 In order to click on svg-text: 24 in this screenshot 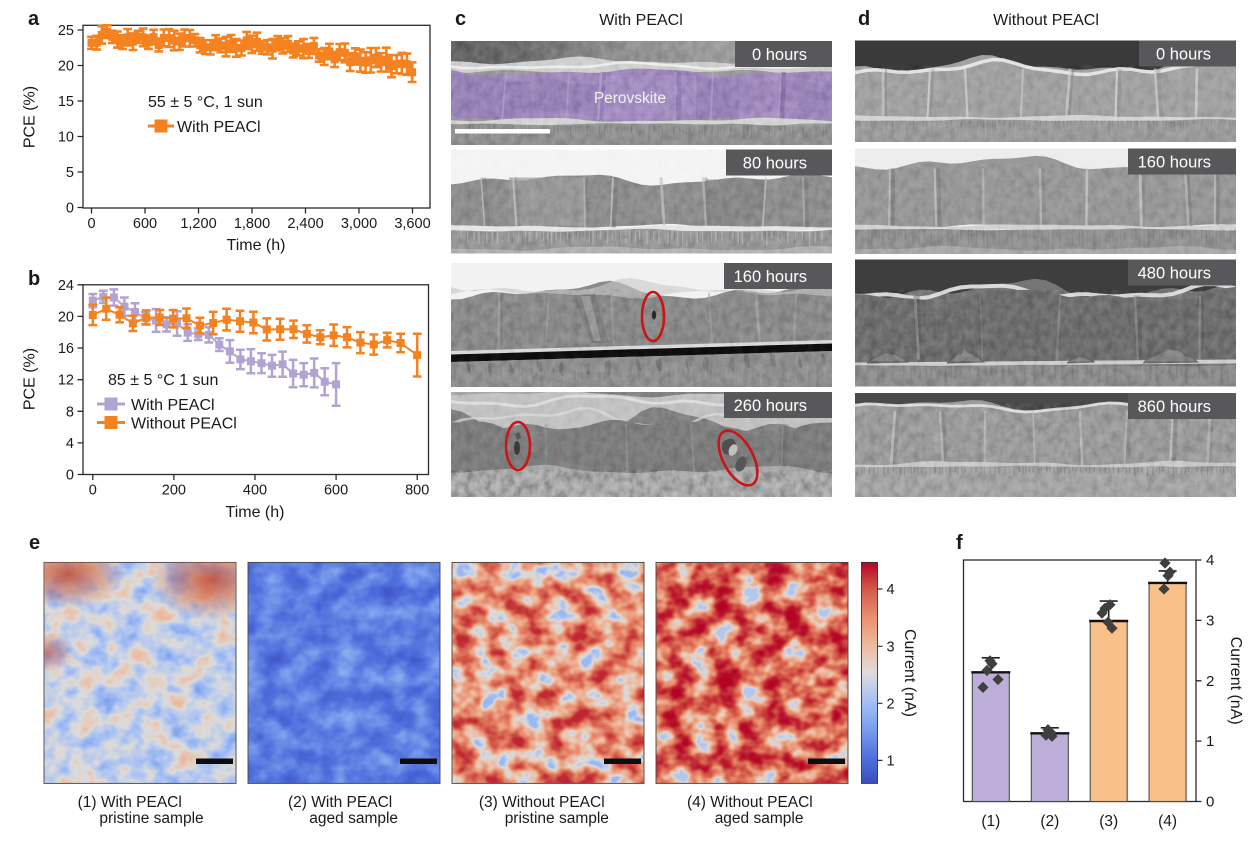, I will do `click(66, 286)`.